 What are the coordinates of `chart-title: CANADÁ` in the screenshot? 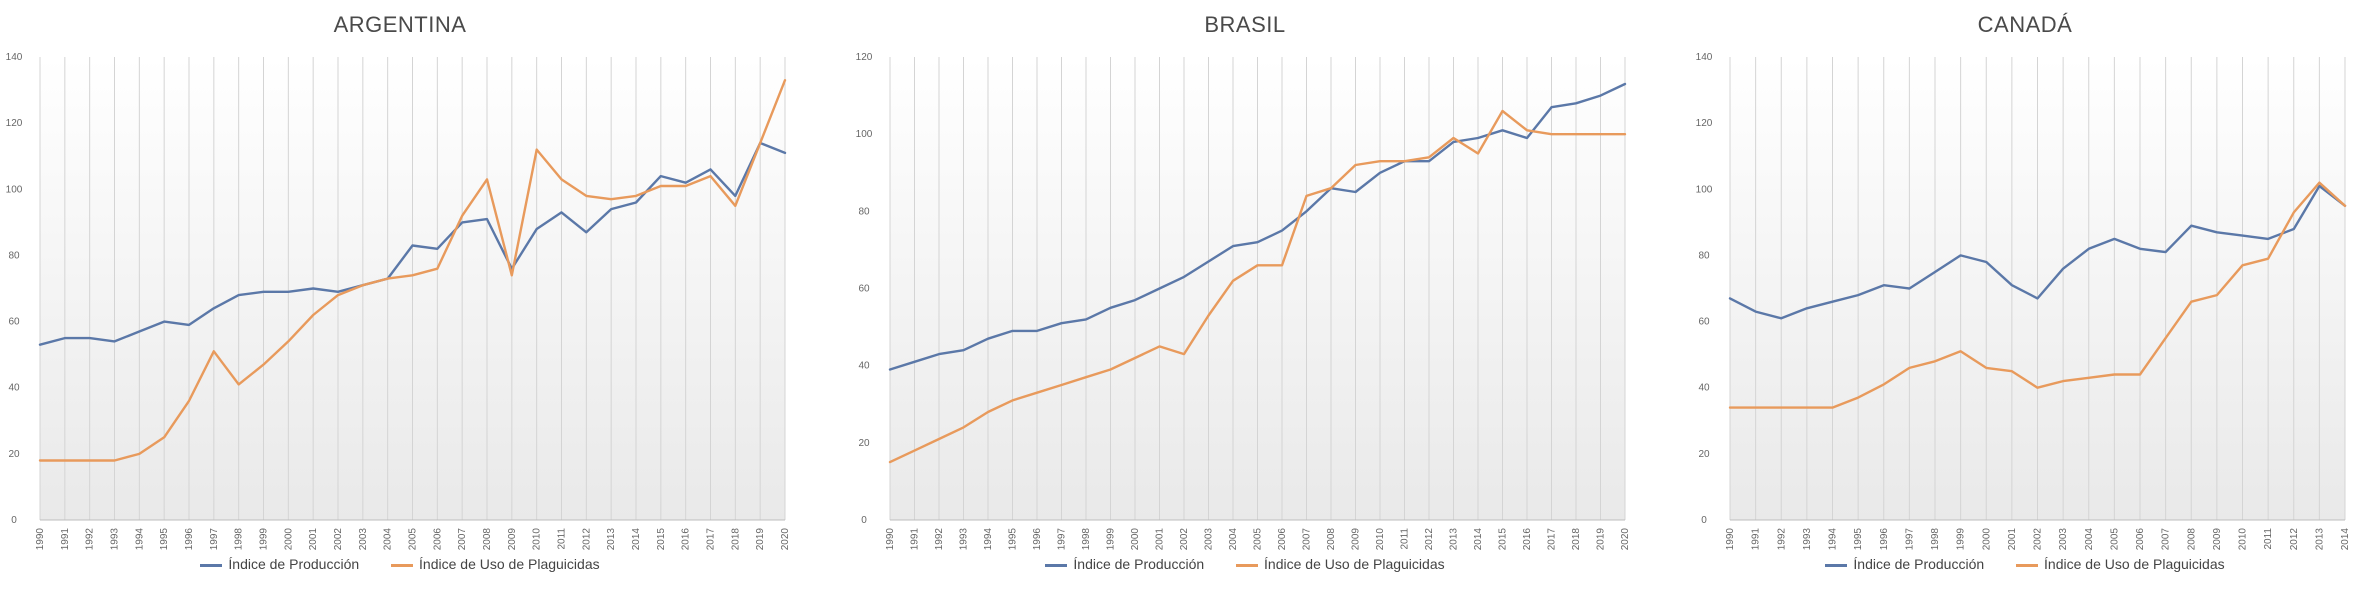 It's located at (2025, 24).